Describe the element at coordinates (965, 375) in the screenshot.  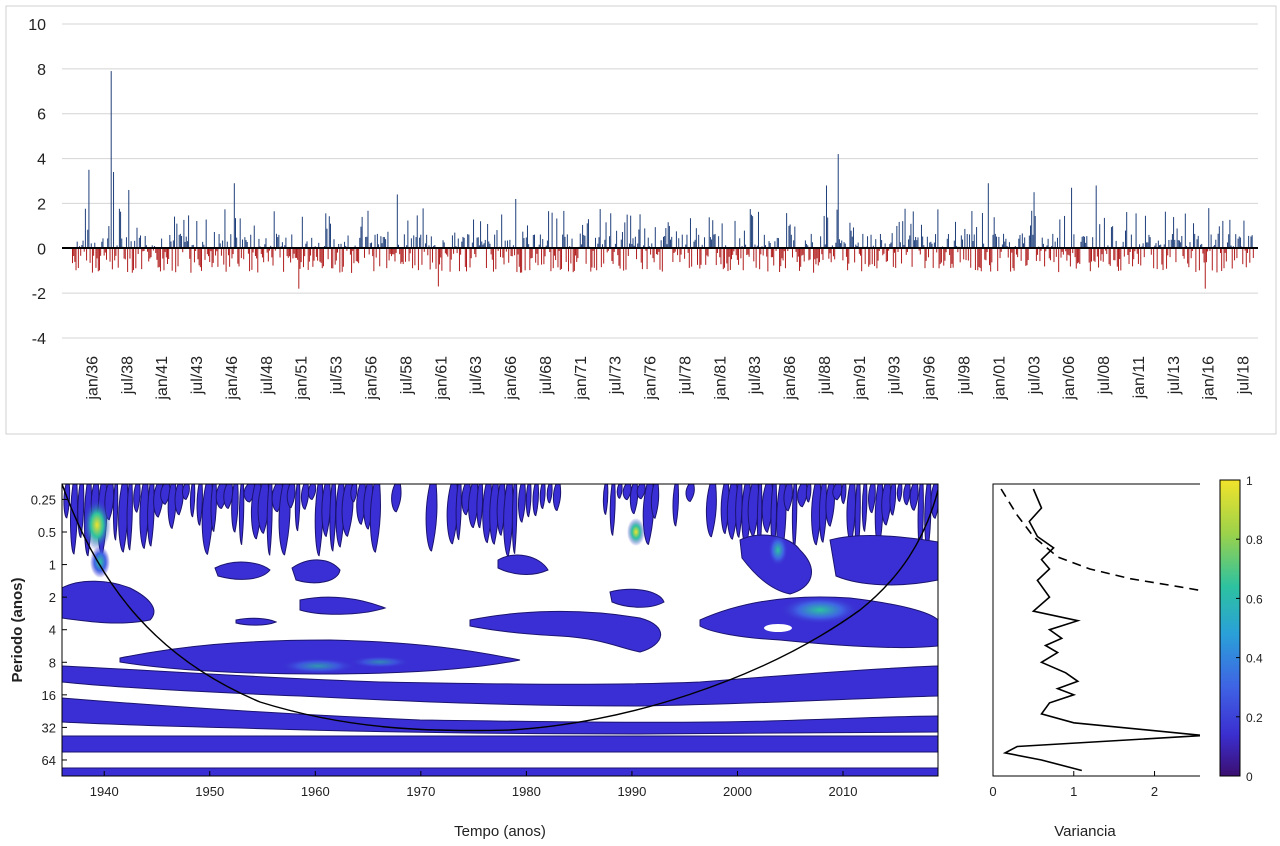
I see `x-tick-label: jul/98` at that location.